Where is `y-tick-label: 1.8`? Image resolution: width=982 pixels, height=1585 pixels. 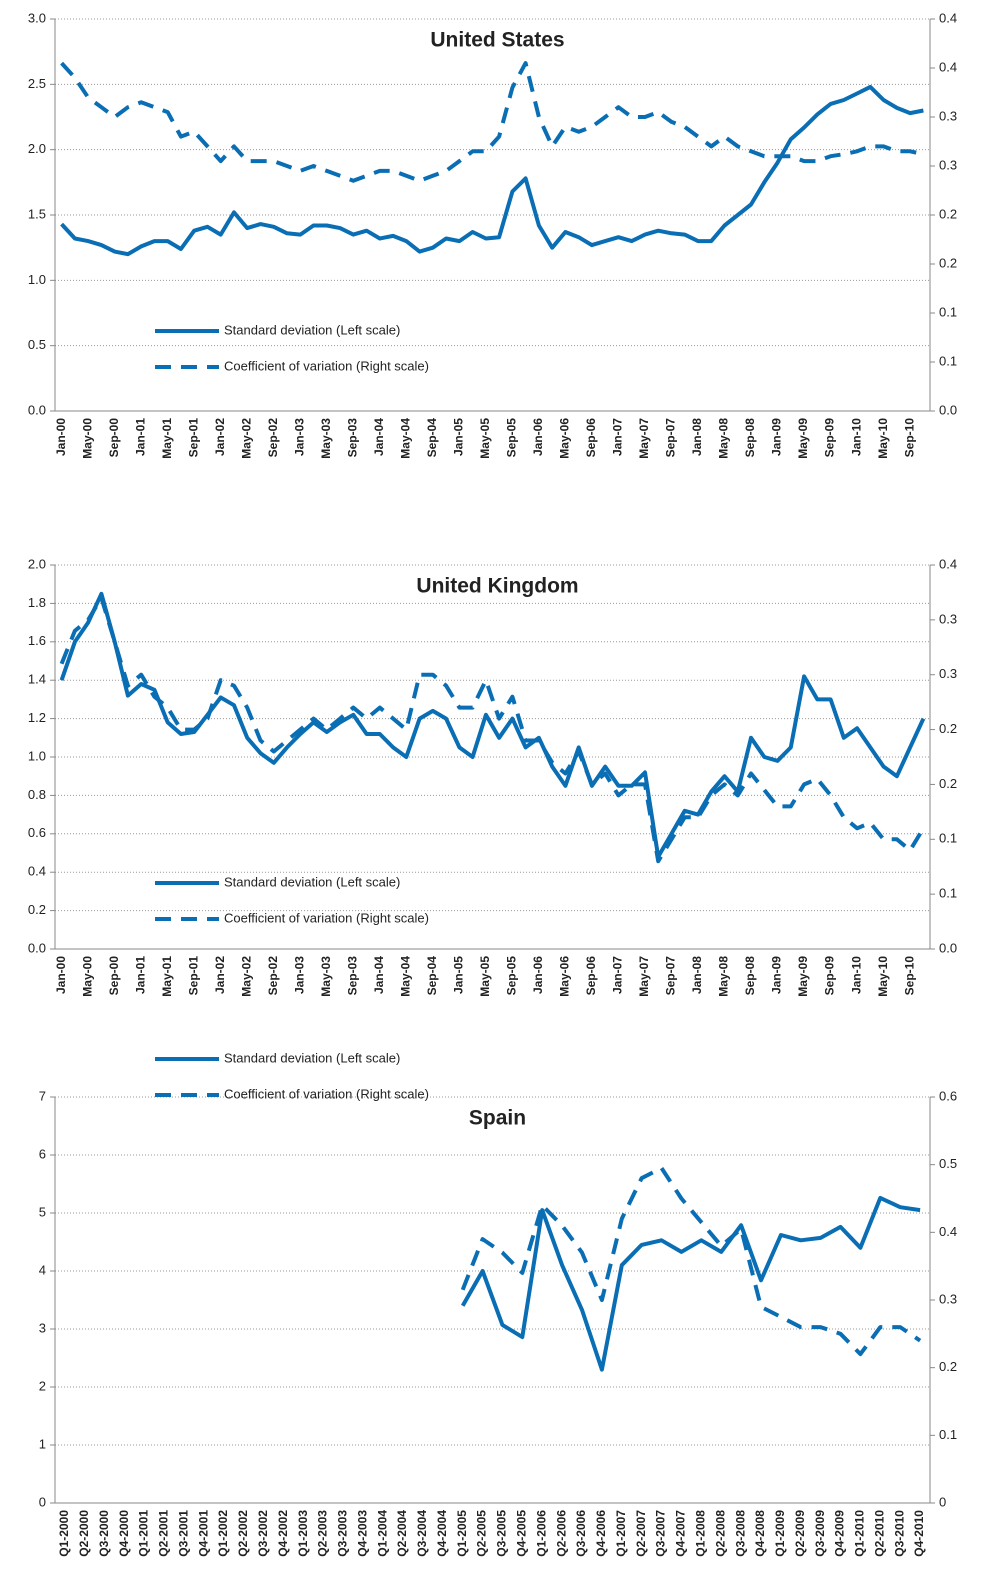 y-tick-label: 1.8 is located at coordinates (37, 602).